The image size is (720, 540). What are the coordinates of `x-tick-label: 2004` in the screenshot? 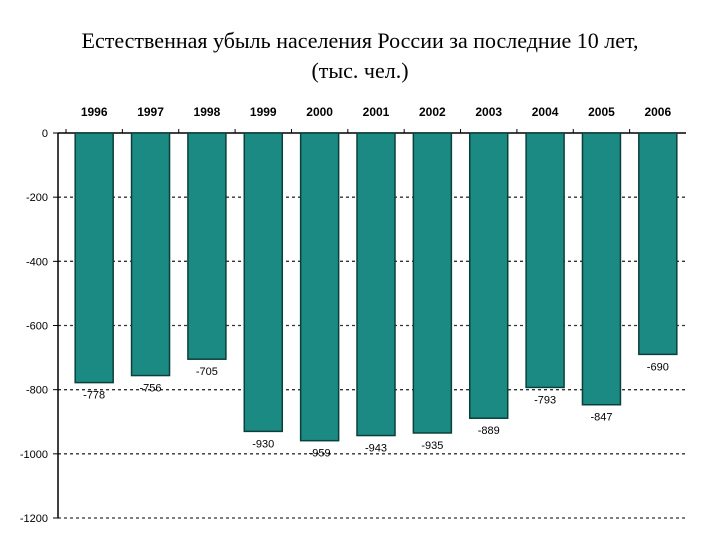 It's located at (545, 112).